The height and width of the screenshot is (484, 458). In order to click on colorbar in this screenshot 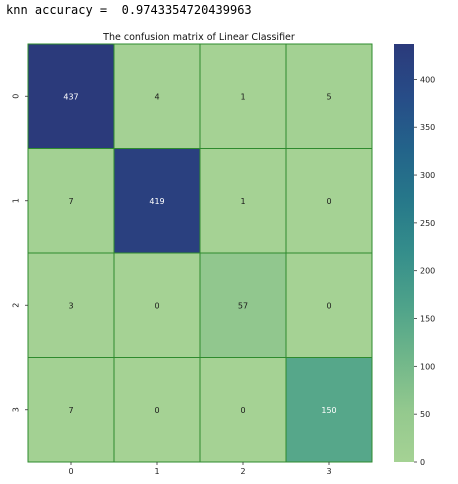, I will do `click(404, 253)`.